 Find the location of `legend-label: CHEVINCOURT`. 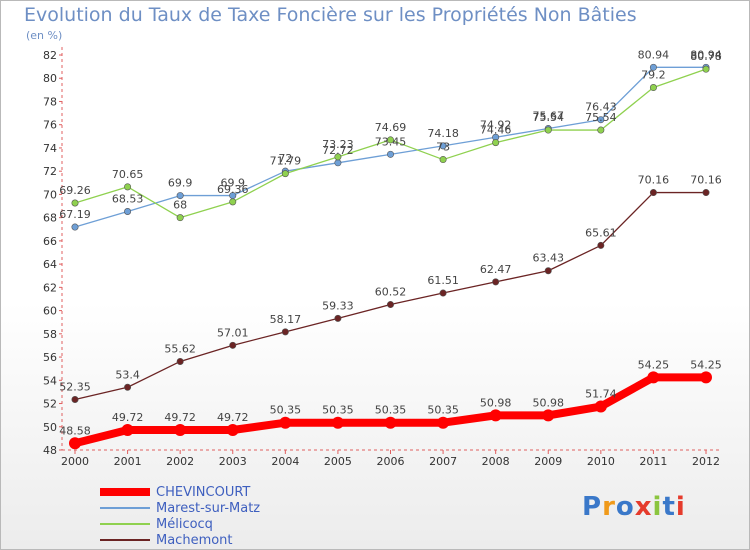

legend-label: CHEVINCOURT is located at coordinates (203, 492).